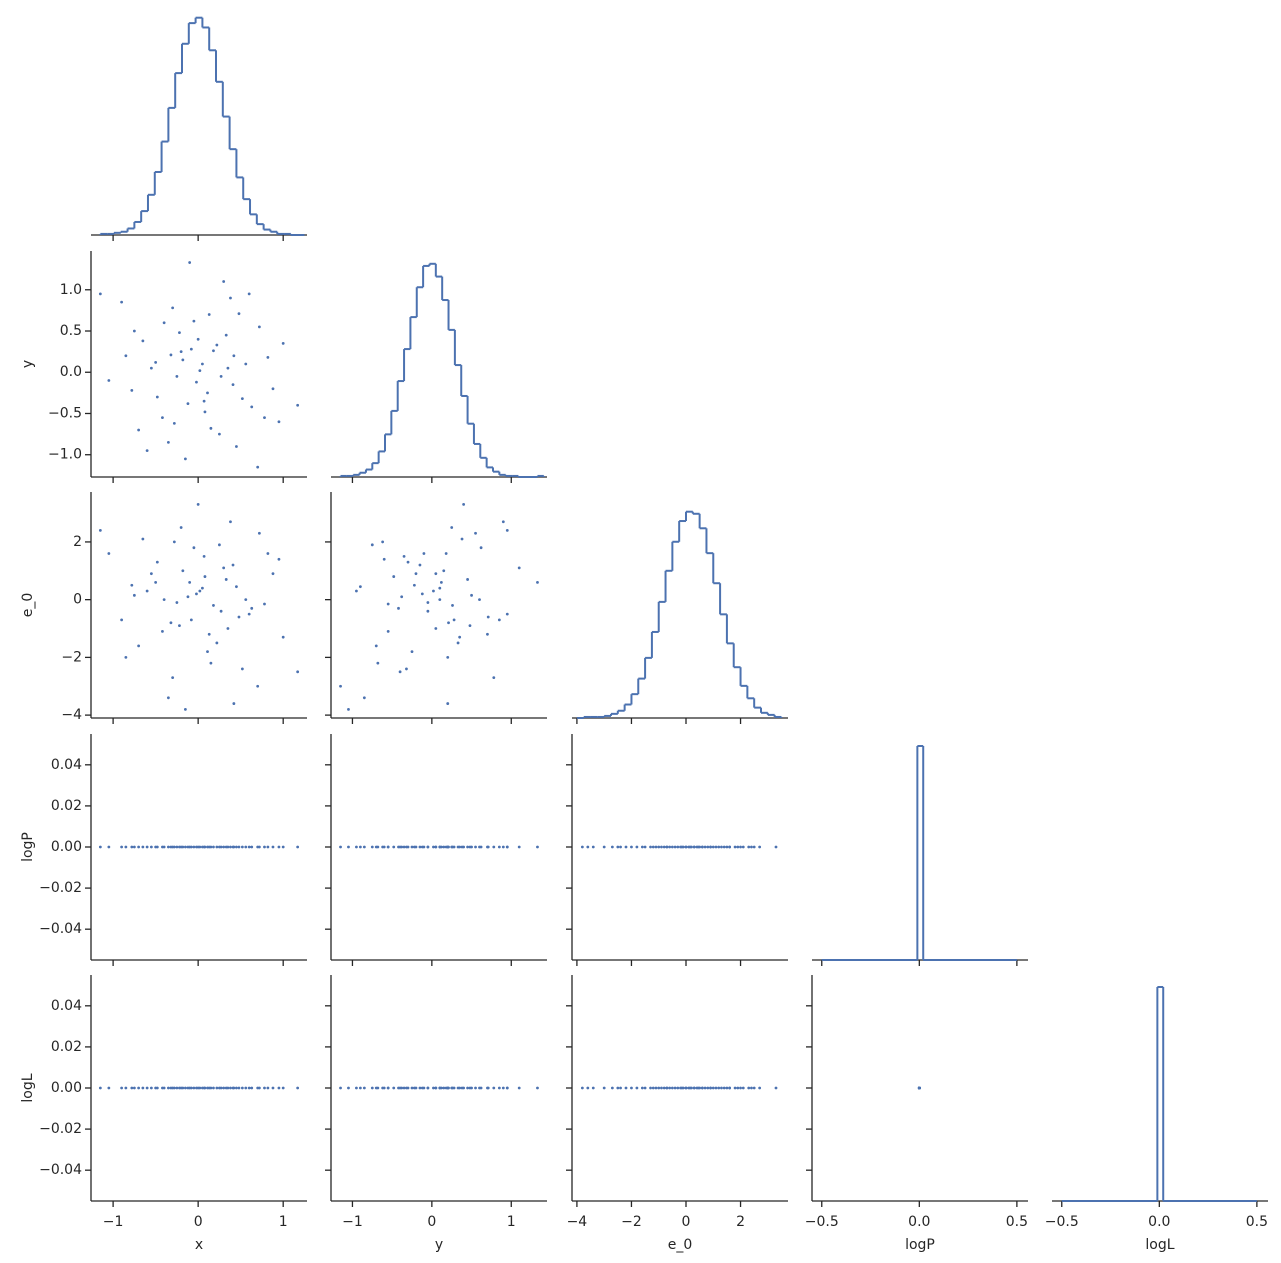 The height and width of the screenshot is (1263, 1281). What do you see at coordinates (28, 605) in the screenshot?
I see `y-axis-label: e_0` at bounding box center [28, 605].